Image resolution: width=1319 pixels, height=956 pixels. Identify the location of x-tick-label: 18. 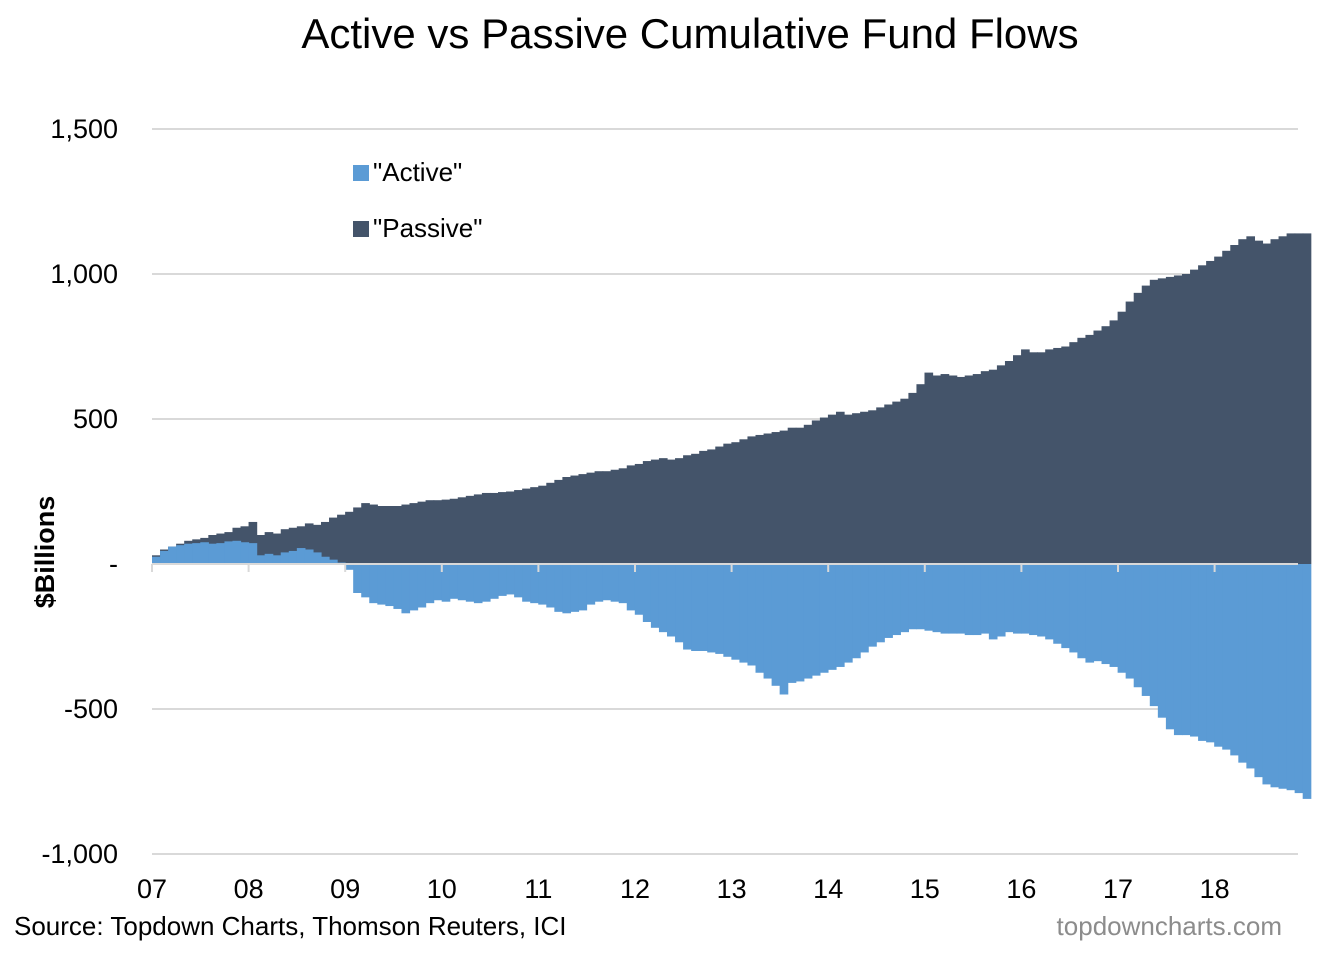
(1215, 889).